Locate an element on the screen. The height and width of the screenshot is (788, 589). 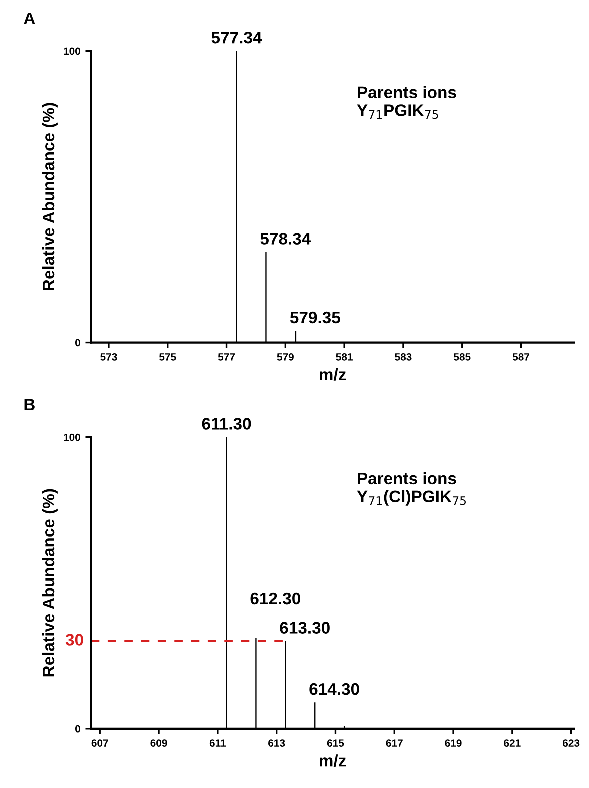
x-tick-label: 609 is located at coordinates (159, 743).